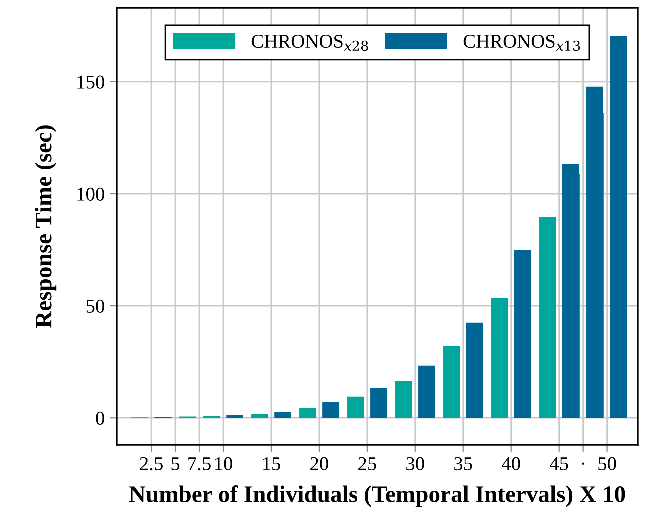  What do you see at coordinates (559, 464) in the screenshot?
I see `x-tick-label: 45` at bounding box center [559, 464].